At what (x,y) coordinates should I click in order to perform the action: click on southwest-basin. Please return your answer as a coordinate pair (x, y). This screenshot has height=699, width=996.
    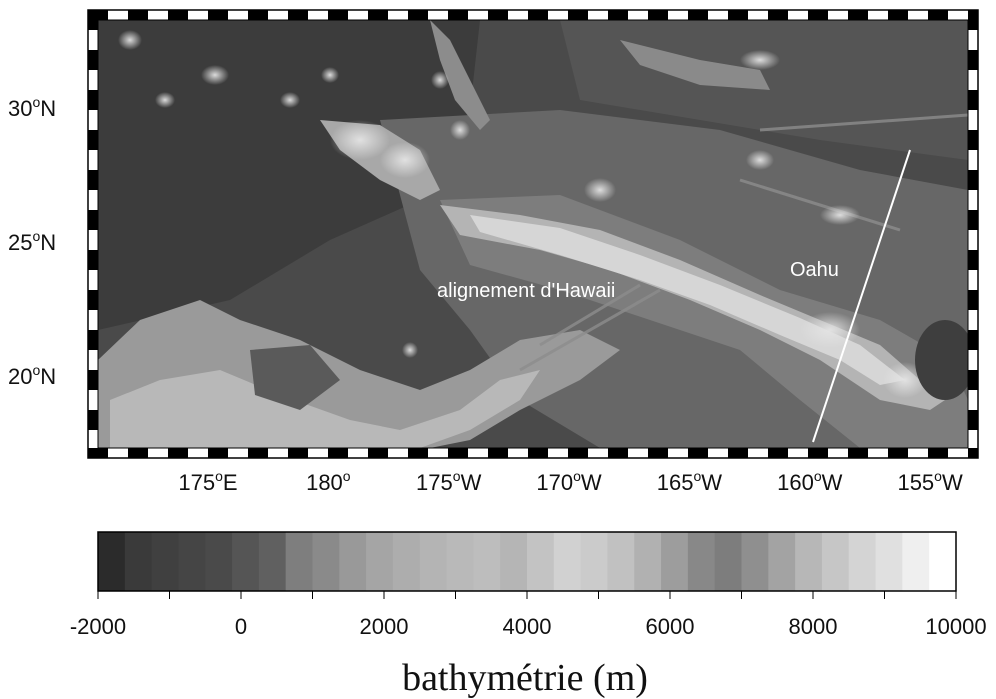
    Looking at the image, I should click on (295, 377).